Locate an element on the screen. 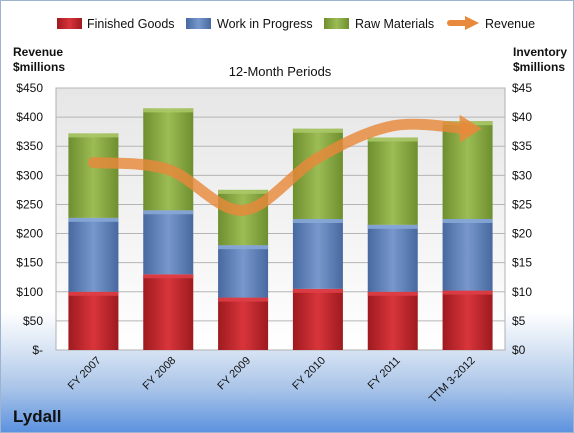 The height and width of the screenshot is (433, 574). right-tick-label: $30 is located at coordinates (522, 175).